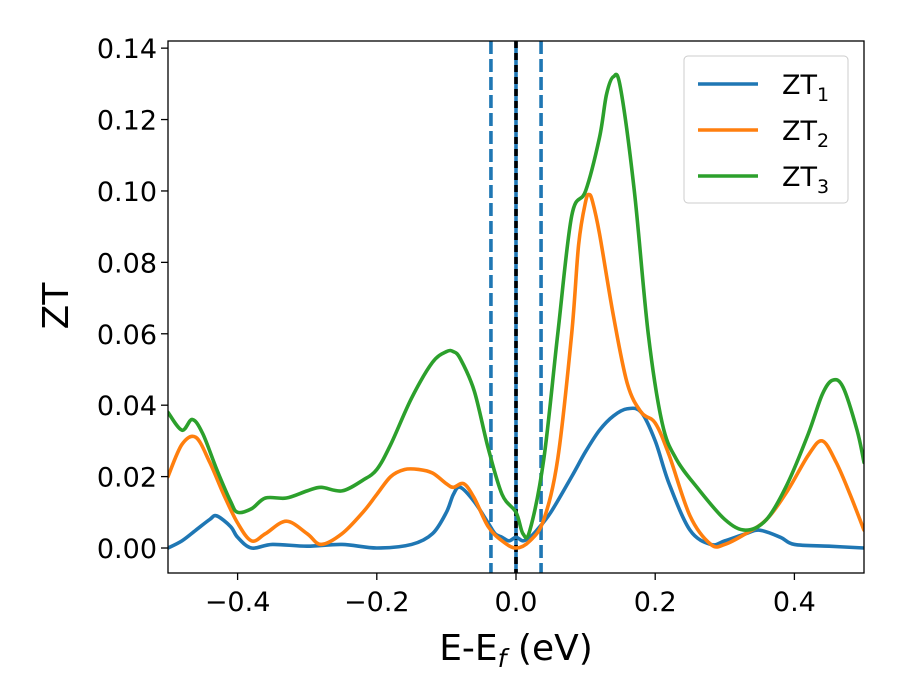 The image size is (900, 700). Describe the element at coordinates (127, 335) in the screenshot. I see `y-tick-label: 0.06` at that location.